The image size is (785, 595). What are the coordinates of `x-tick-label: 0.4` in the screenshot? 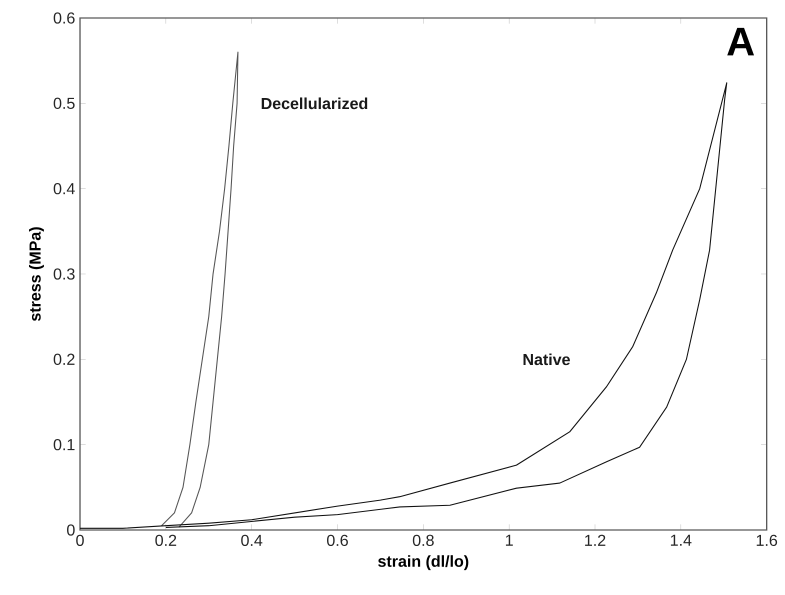 It's located at (251, 540).